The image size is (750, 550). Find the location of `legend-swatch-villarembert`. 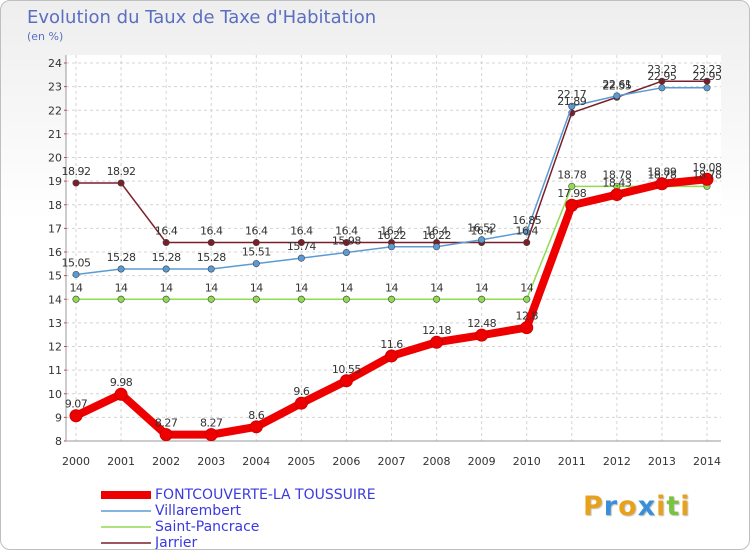

legend-swatch-villarembert is located at coordinates (126, 511).